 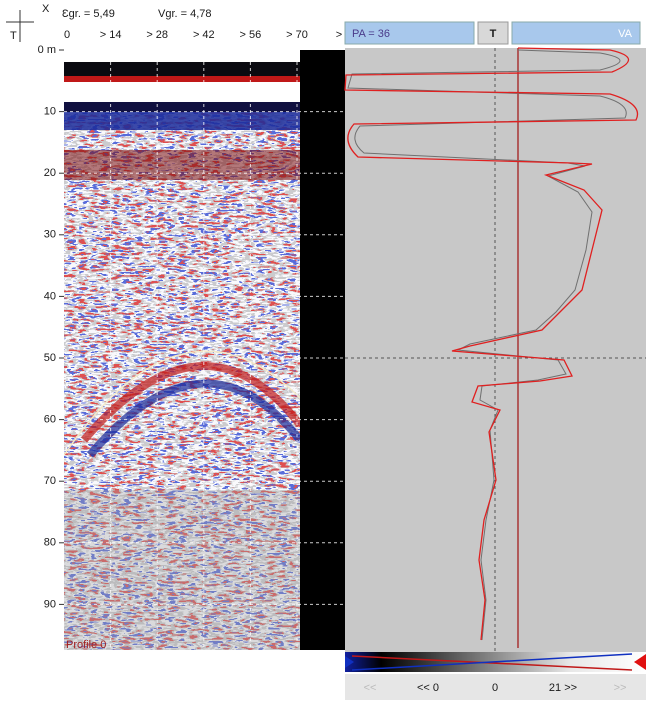 What do you see at coordinates (111, 35) in the screenshot?
I see `x-tick-label: > 14` at bounding box center [111, 35].